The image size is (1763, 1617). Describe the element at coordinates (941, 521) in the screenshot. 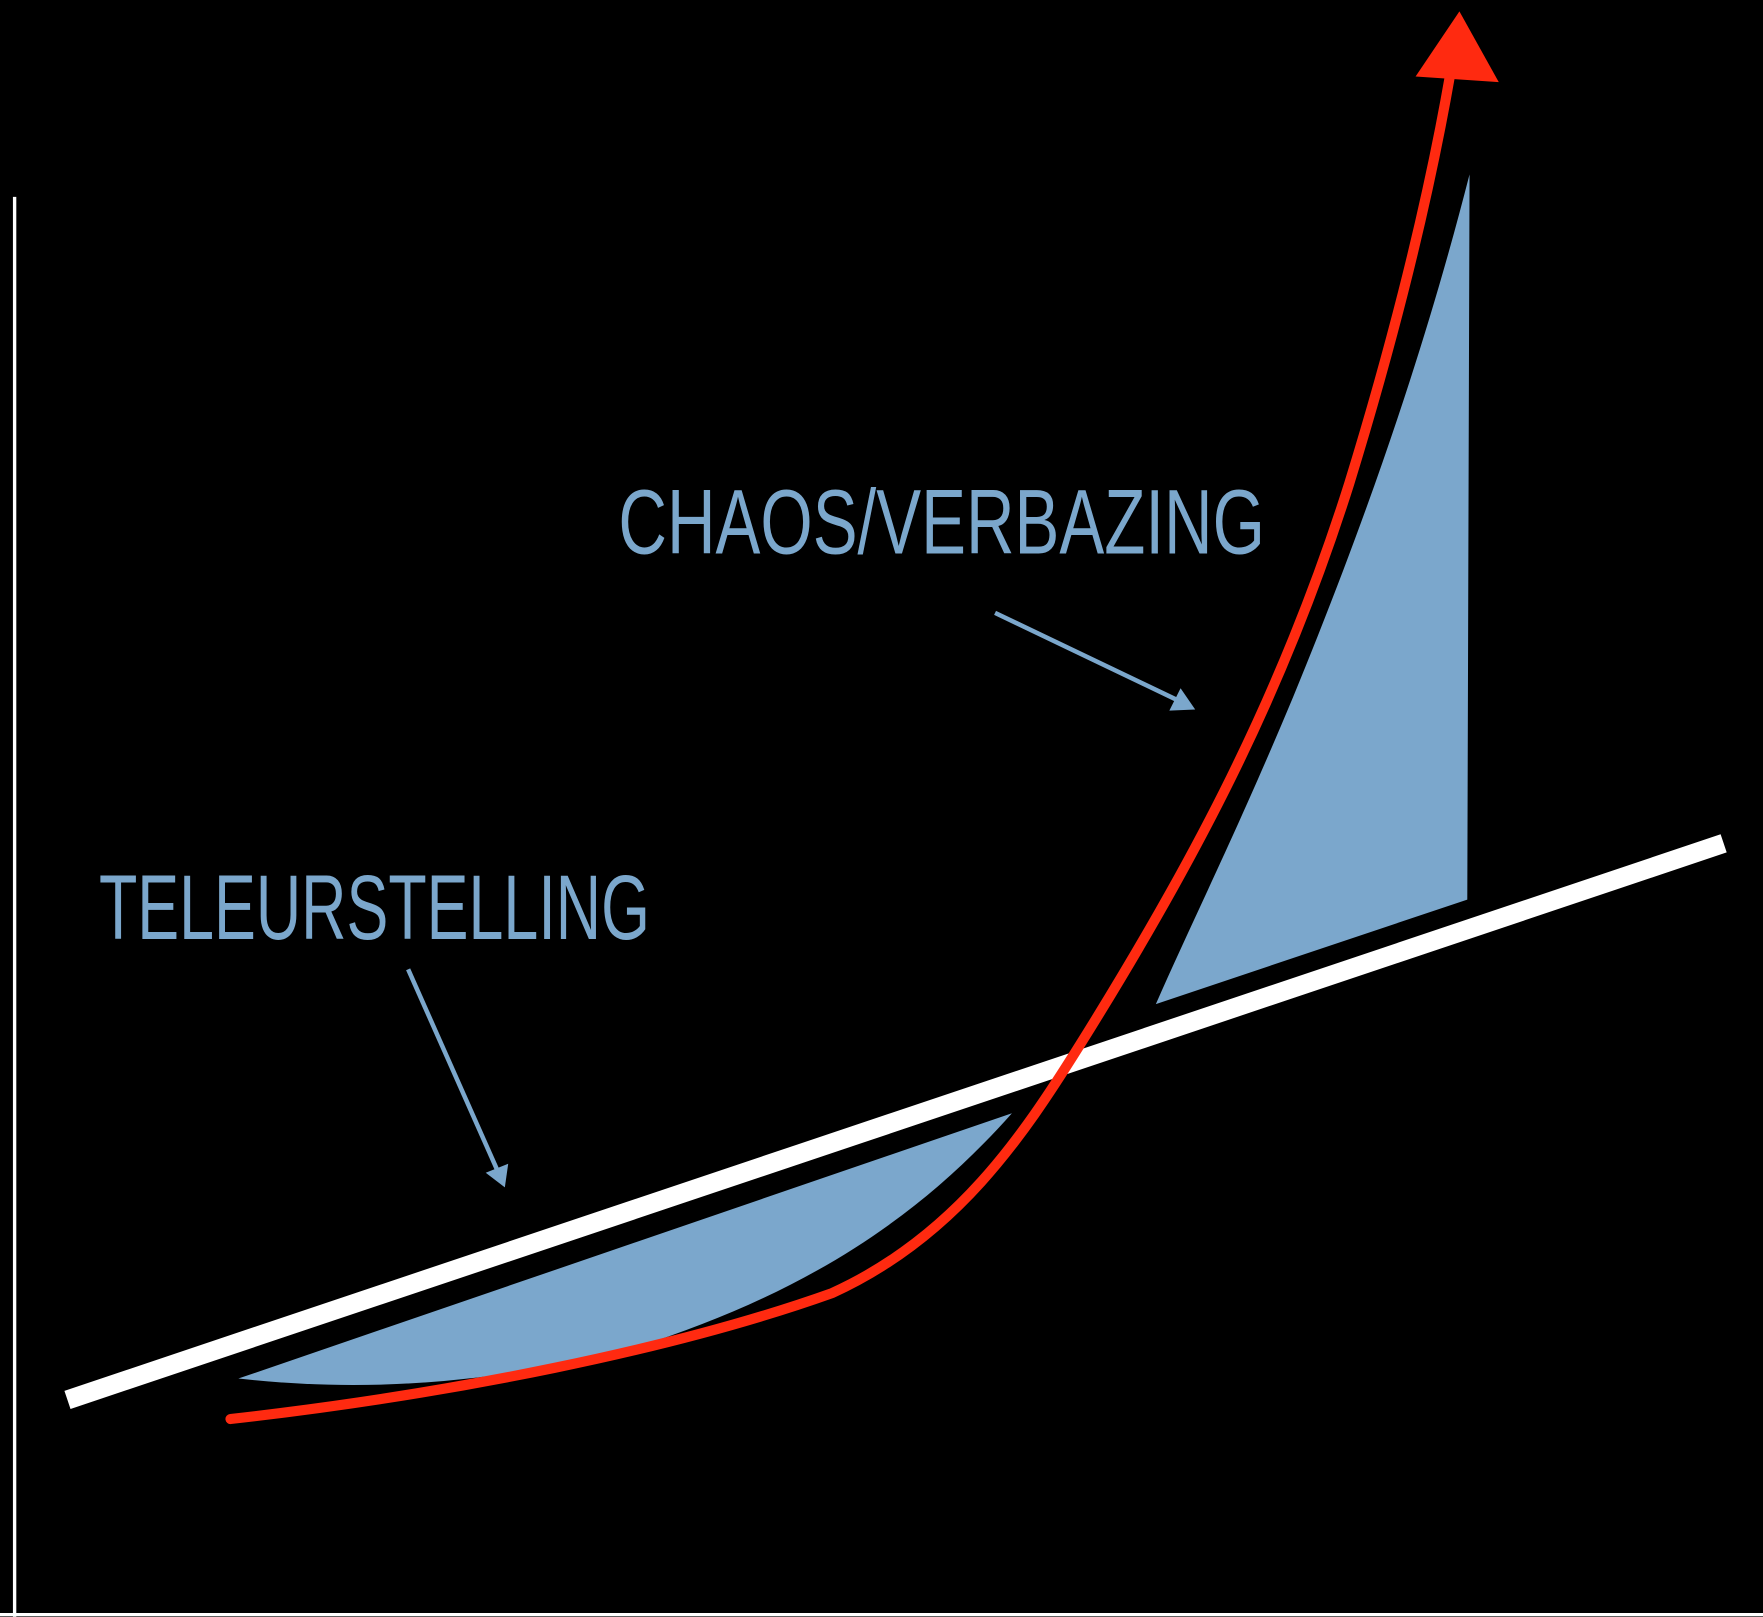

I see `chaos-label: CHAOS/VERBAZING` at that location.